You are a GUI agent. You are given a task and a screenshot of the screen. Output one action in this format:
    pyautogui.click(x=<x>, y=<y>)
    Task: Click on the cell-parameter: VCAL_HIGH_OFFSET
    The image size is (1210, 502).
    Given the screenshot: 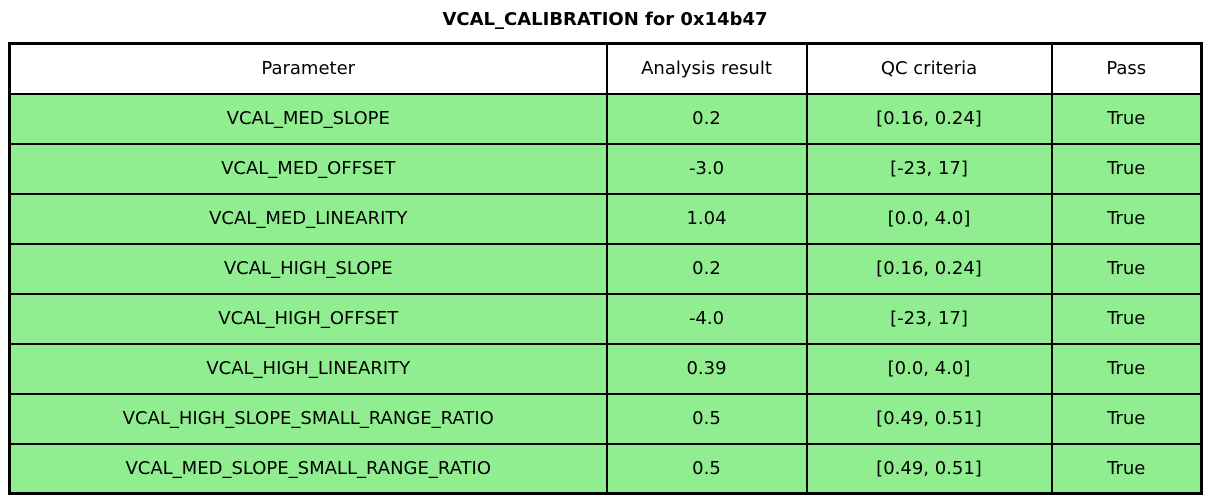 What is the action you would take?
    pyautogui.click(x=308, y=318)
    